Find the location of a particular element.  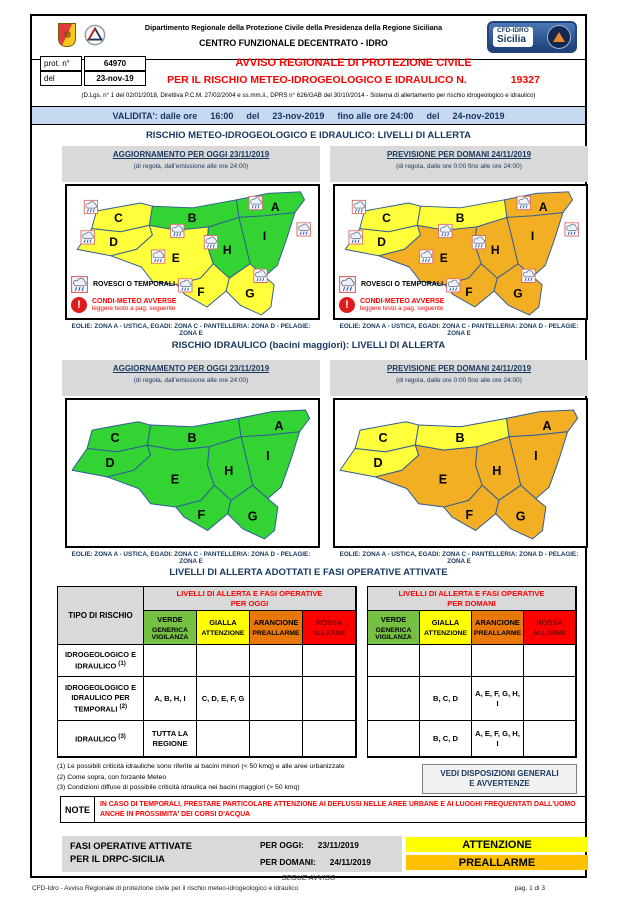

map-meteo-today: A B C D E F G H I ROVESCI O TEMPO is located at coordinates (192, 252).